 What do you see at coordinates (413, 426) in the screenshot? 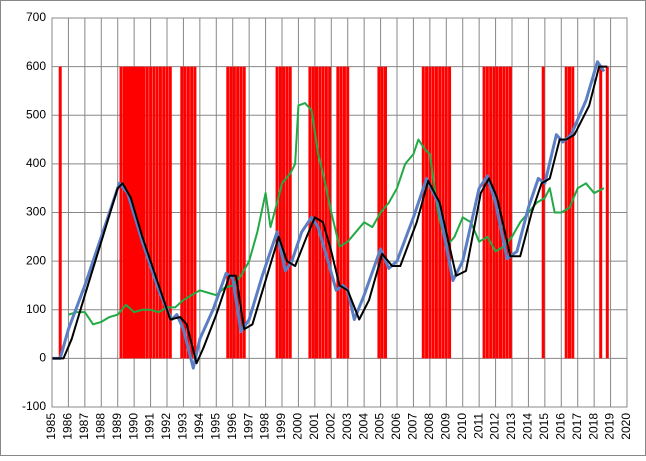
I see `x-tick-label: 2007` at bounding box center [413, 426].